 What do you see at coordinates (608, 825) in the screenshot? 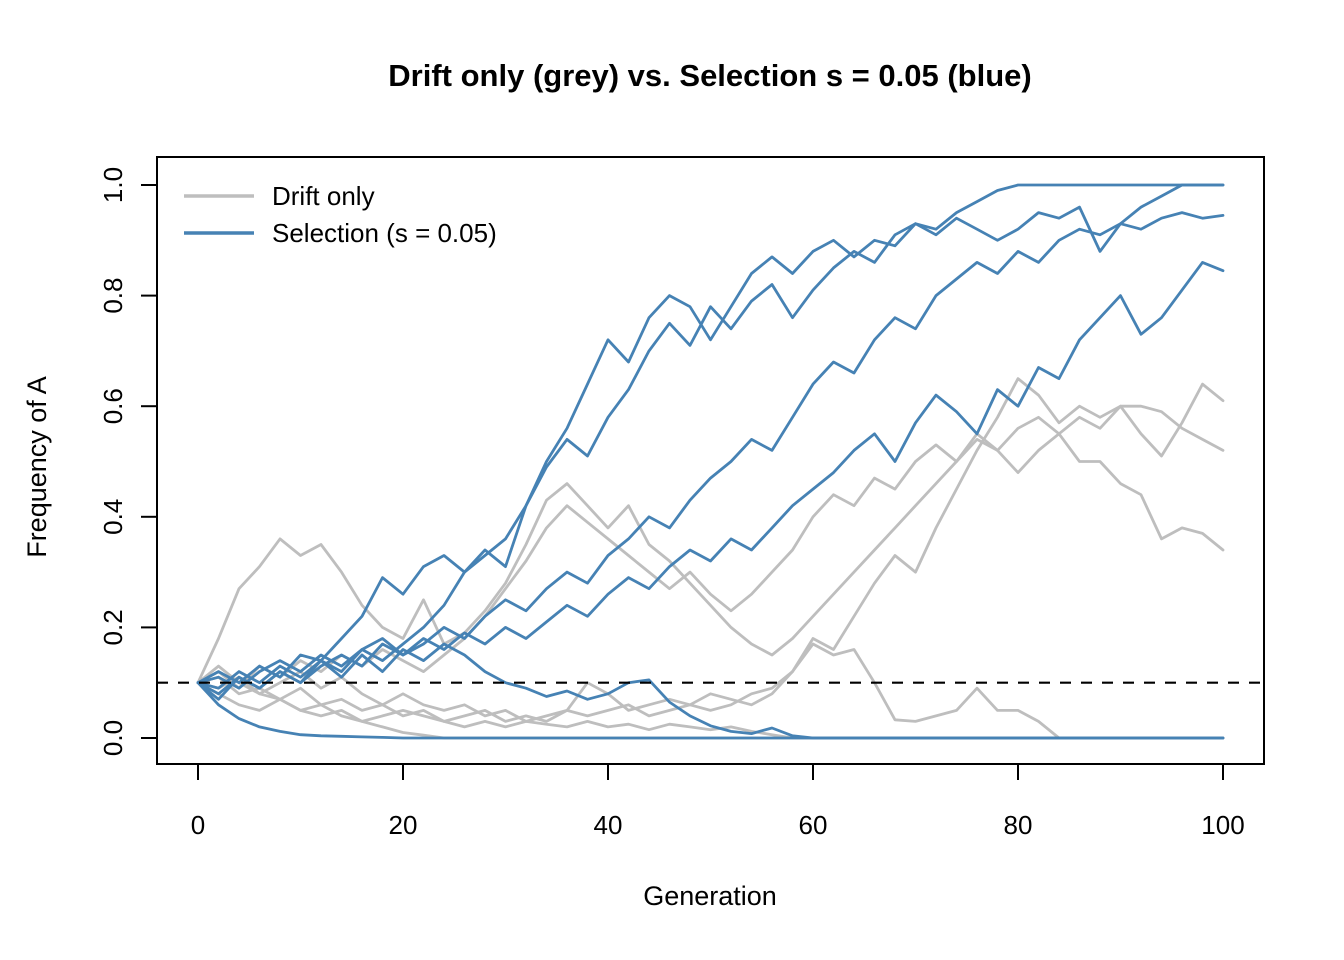
I see `x-tick-label: 40` at bounding box center [608, 825].